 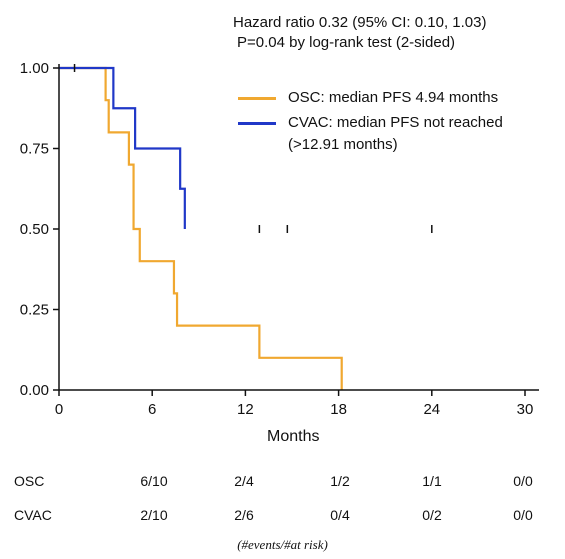 I want to click on y-tick-label: 0.75, so click(x=34, y=149).